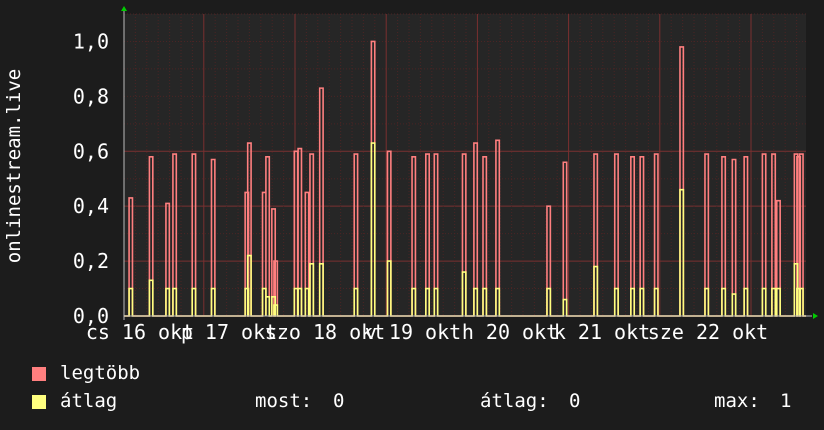 Image resolution: width=824 pixels, height=430 pixels. I want to click on x-tick-label: szo 18 okt, so click(325, 332).